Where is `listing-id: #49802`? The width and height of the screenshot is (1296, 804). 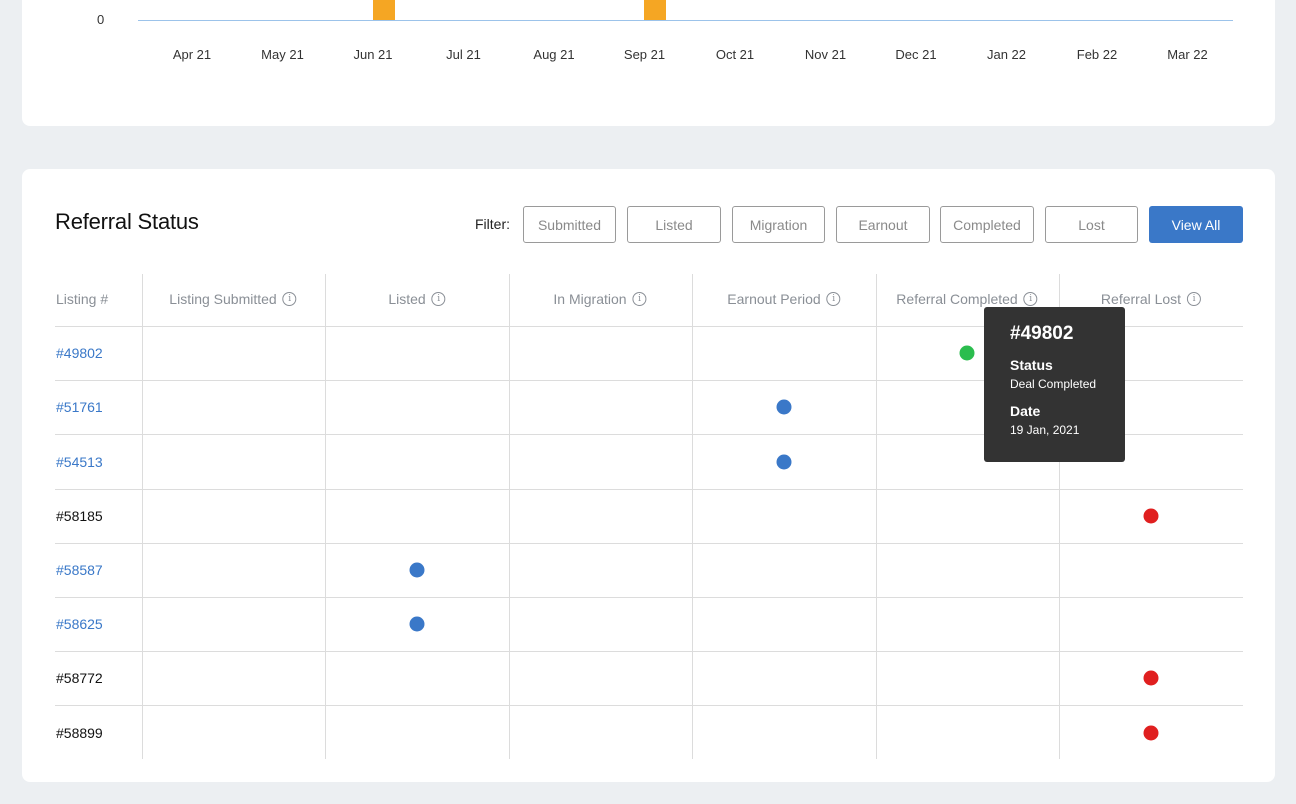
listing-id: #49802 is located at coordinates (79, 353).